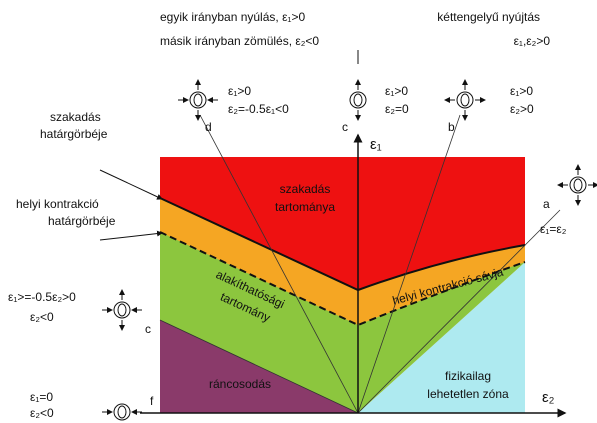 The image size is (597, 423). What do you see at coordinates (41, 397) in the screenshot?
I see `state-text: ε₁=0` at bounding box center [41, 397].